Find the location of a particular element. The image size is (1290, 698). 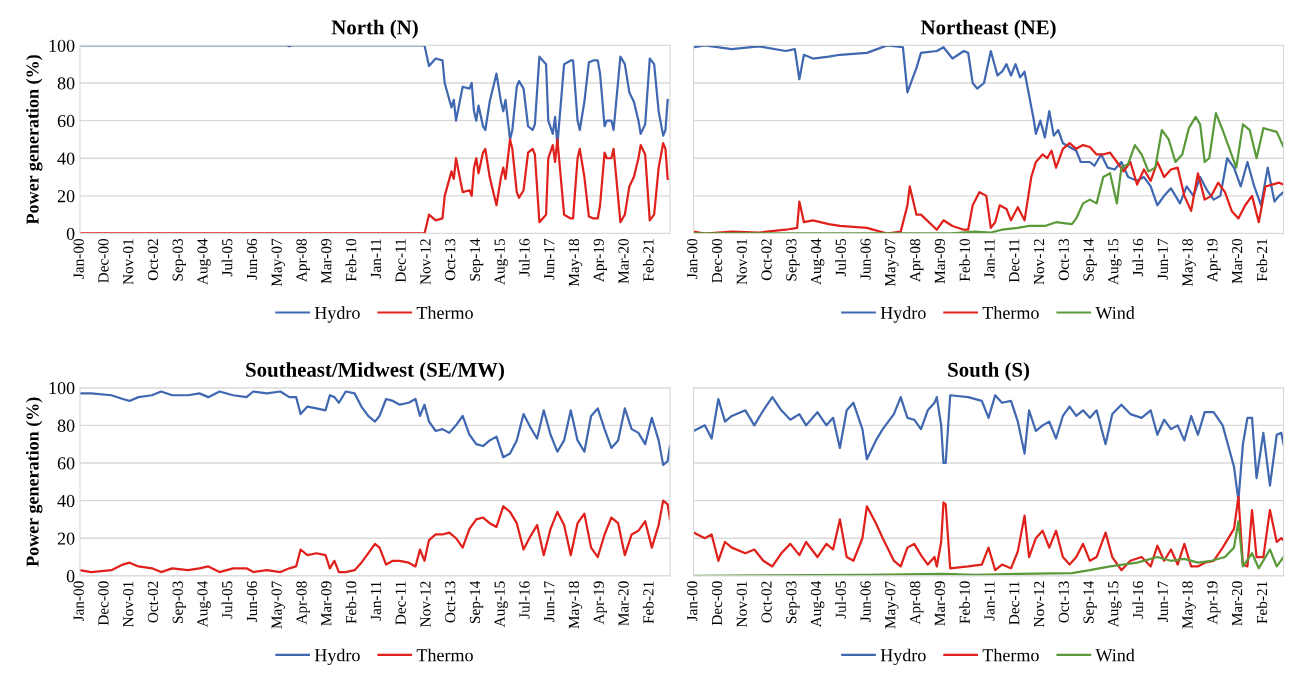

y-tick-label: 40 is located at coordinates (66, 158).